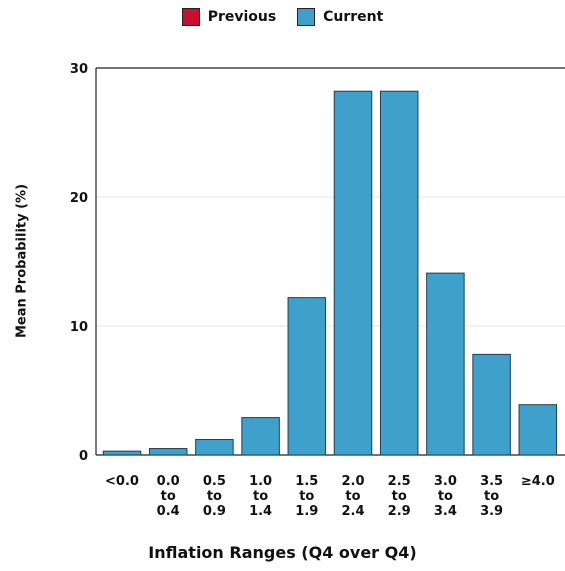  I want to click on x-tick-label-line: 2.5, so click(399, 481).